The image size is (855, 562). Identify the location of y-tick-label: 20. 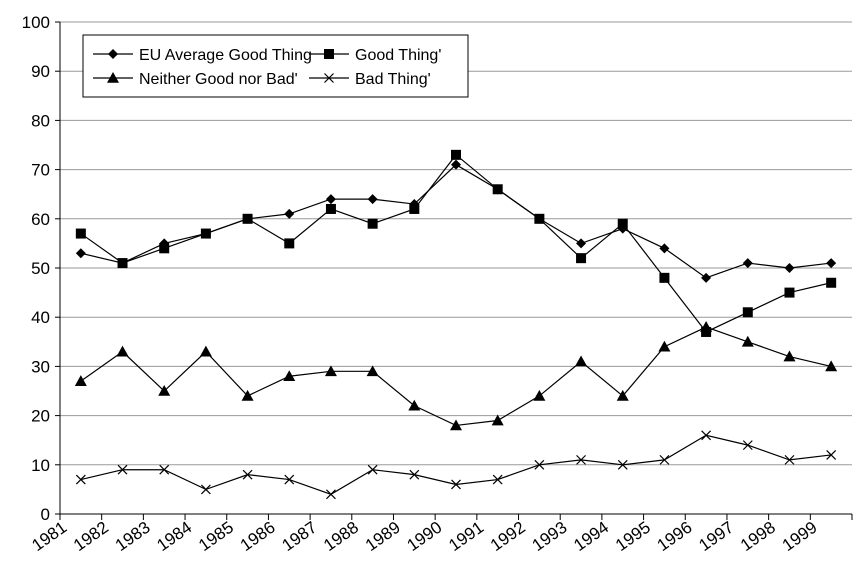
(40, 416).